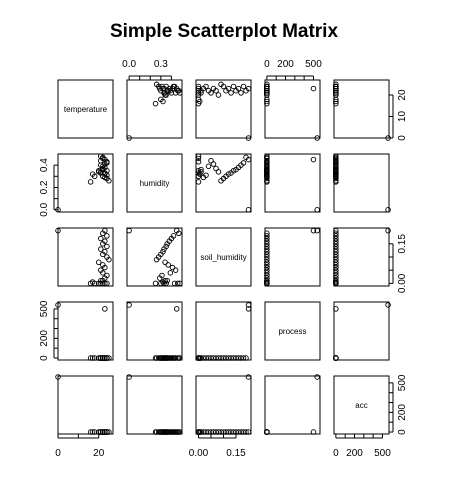  I want to click on left-tick-label-process-0: 0, so click(44, 358).